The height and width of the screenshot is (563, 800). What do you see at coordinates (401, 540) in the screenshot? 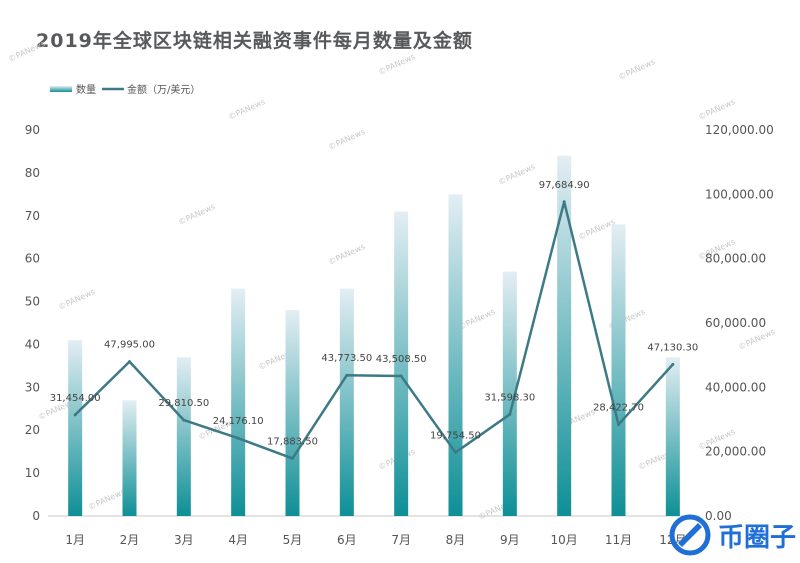
I see `x-tick-label: 7月` at bounding box center [401, 540].